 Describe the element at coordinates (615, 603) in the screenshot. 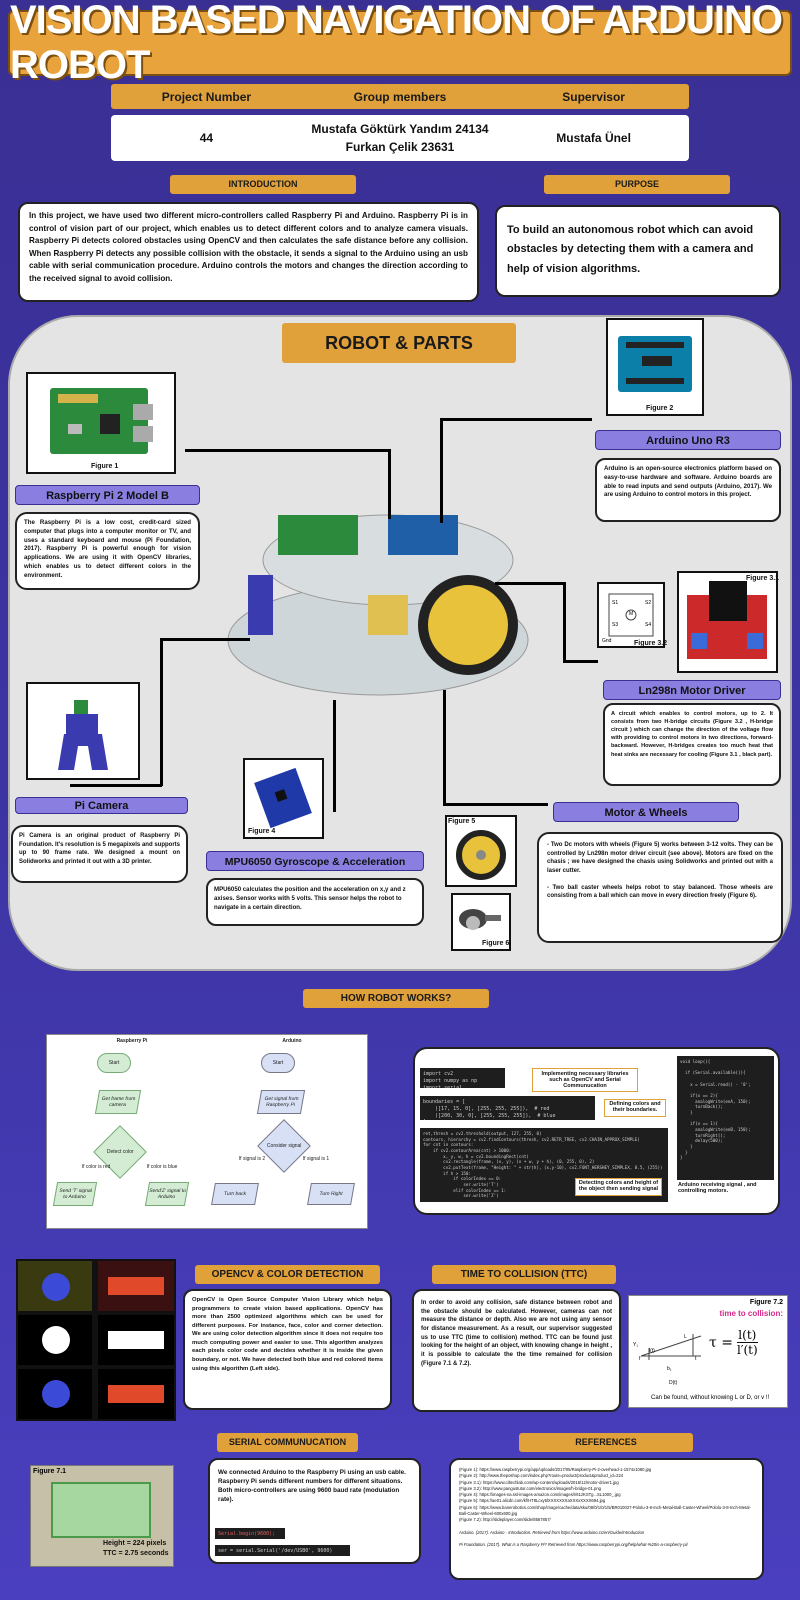

I see `hb-s1: S1` at that location.